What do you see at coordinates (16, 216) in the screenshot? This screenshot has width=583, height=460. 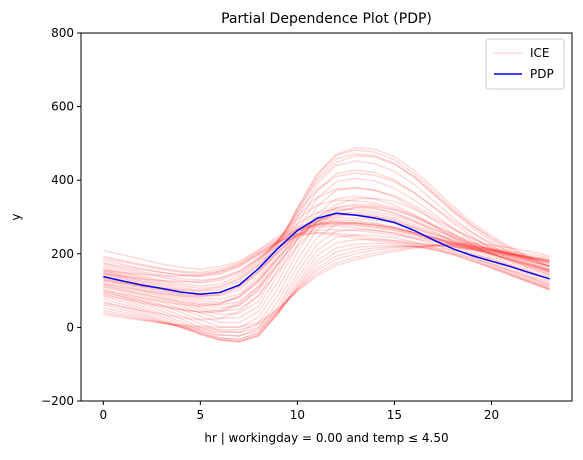 I see `y-axis-label: y` at bounding box center [16, 216].